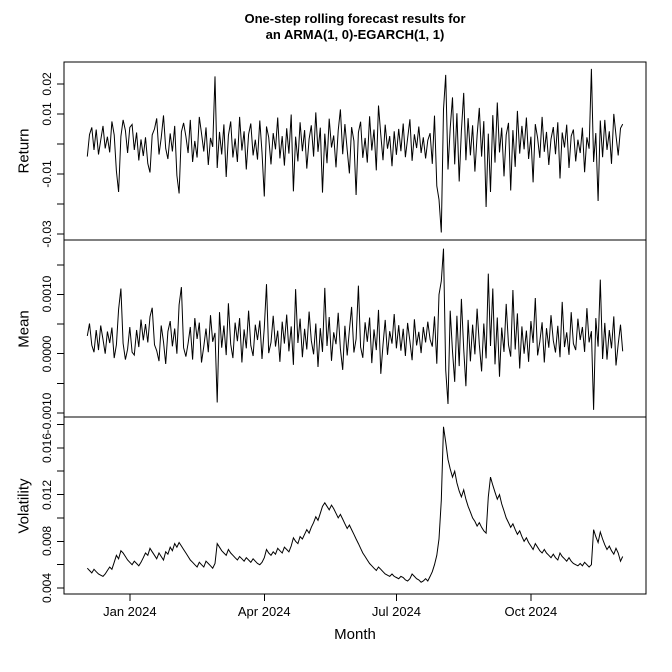  I want to click on chart-title-line2: an ARMA(1, 0)-EGARCH(1, 1), so click(355, 34).